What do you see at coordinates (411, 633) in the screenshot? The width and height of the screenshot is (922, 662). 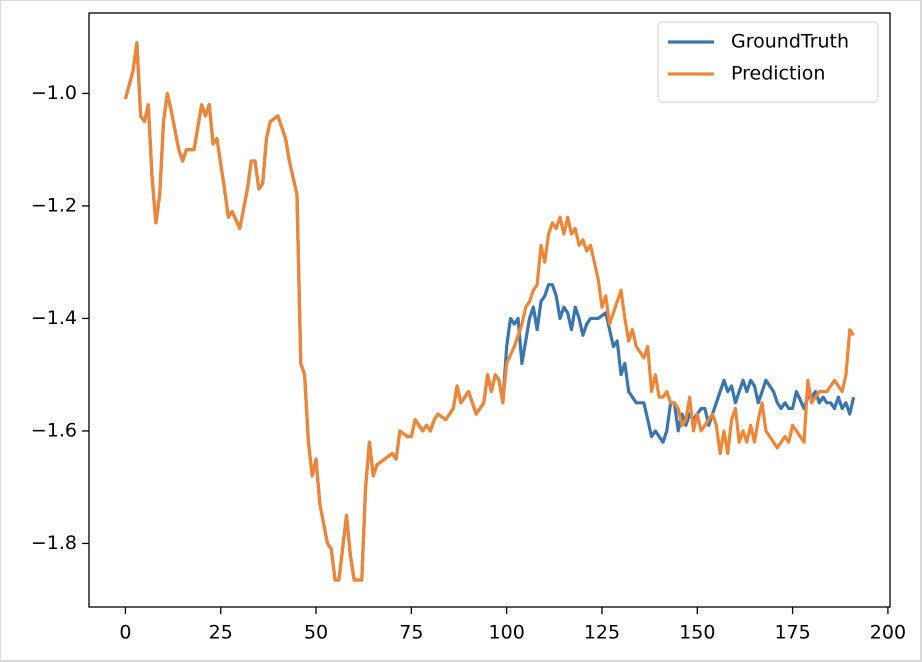 I see `x-tick-label: 75` at bounding box center [411, 633].